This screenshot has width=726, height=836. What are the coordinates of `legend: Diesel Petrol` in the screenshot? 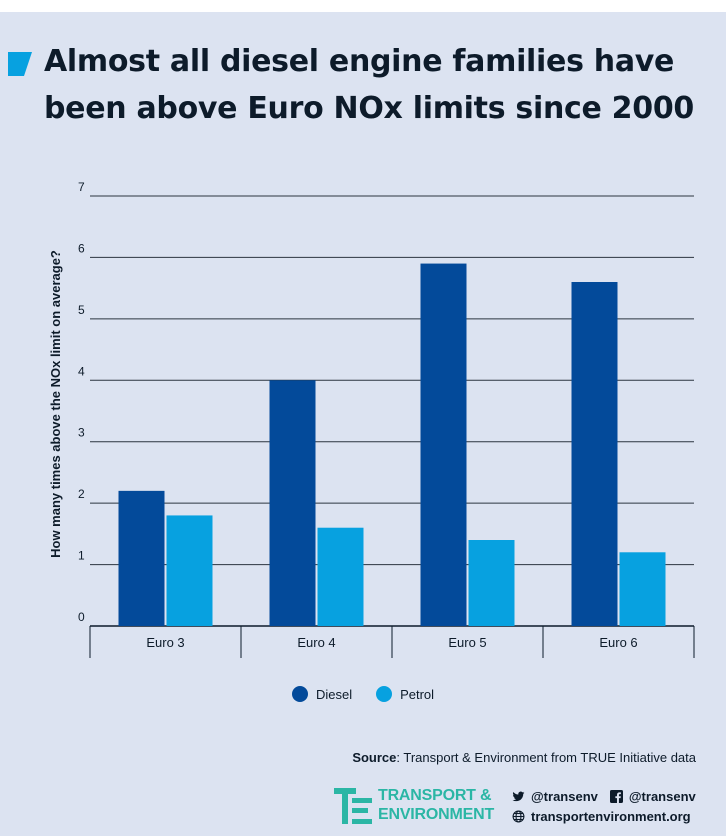 It's located at (363, 694).